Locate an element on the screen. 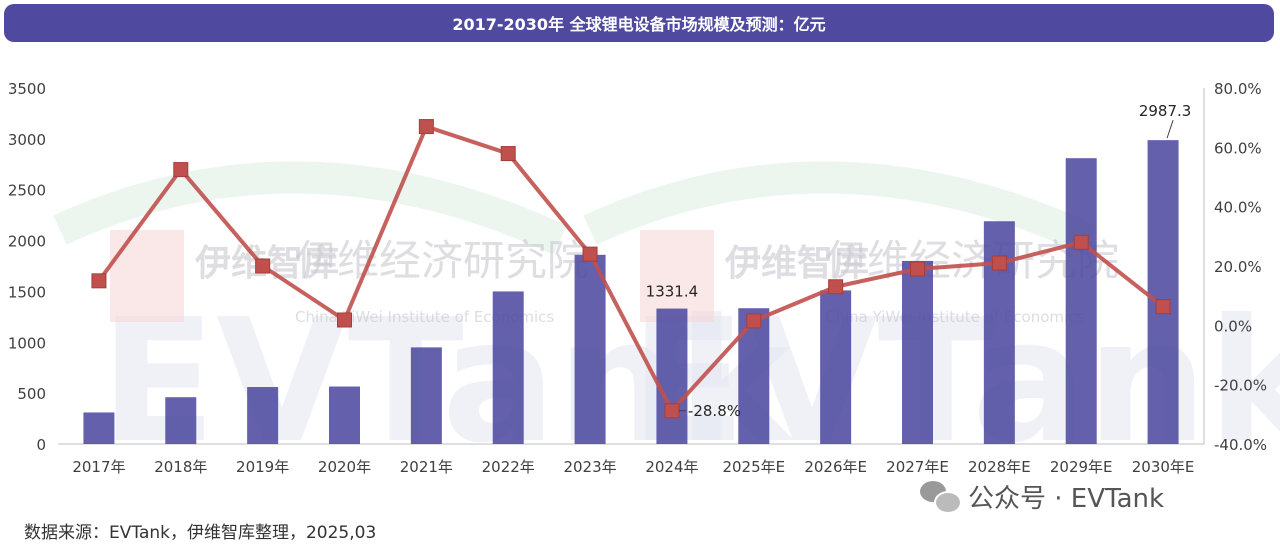 This screenshot has height=549, width=1280. y-tick-label: 2000 is located at coordinates (27, 242).